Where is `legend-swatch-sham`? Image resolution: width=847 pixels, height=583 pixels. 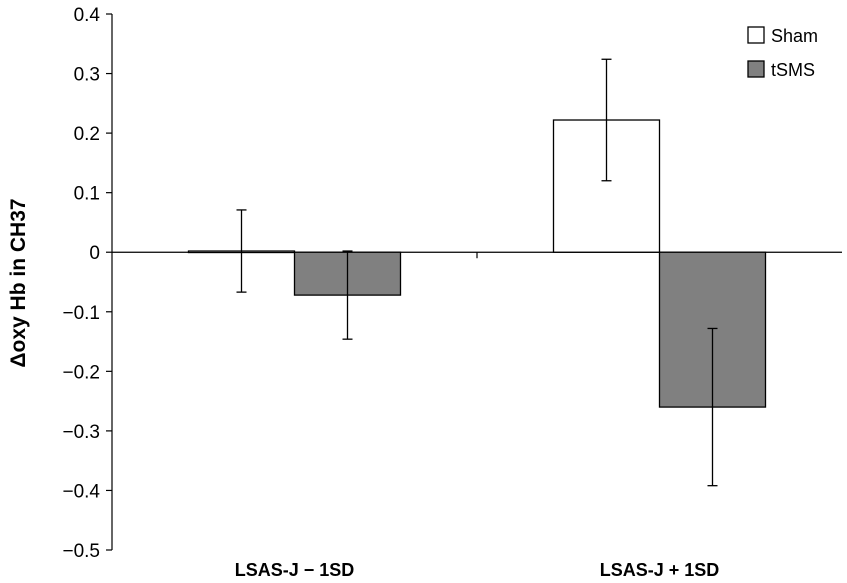
legend-swatch-sham is located at coordinates (756, 35).